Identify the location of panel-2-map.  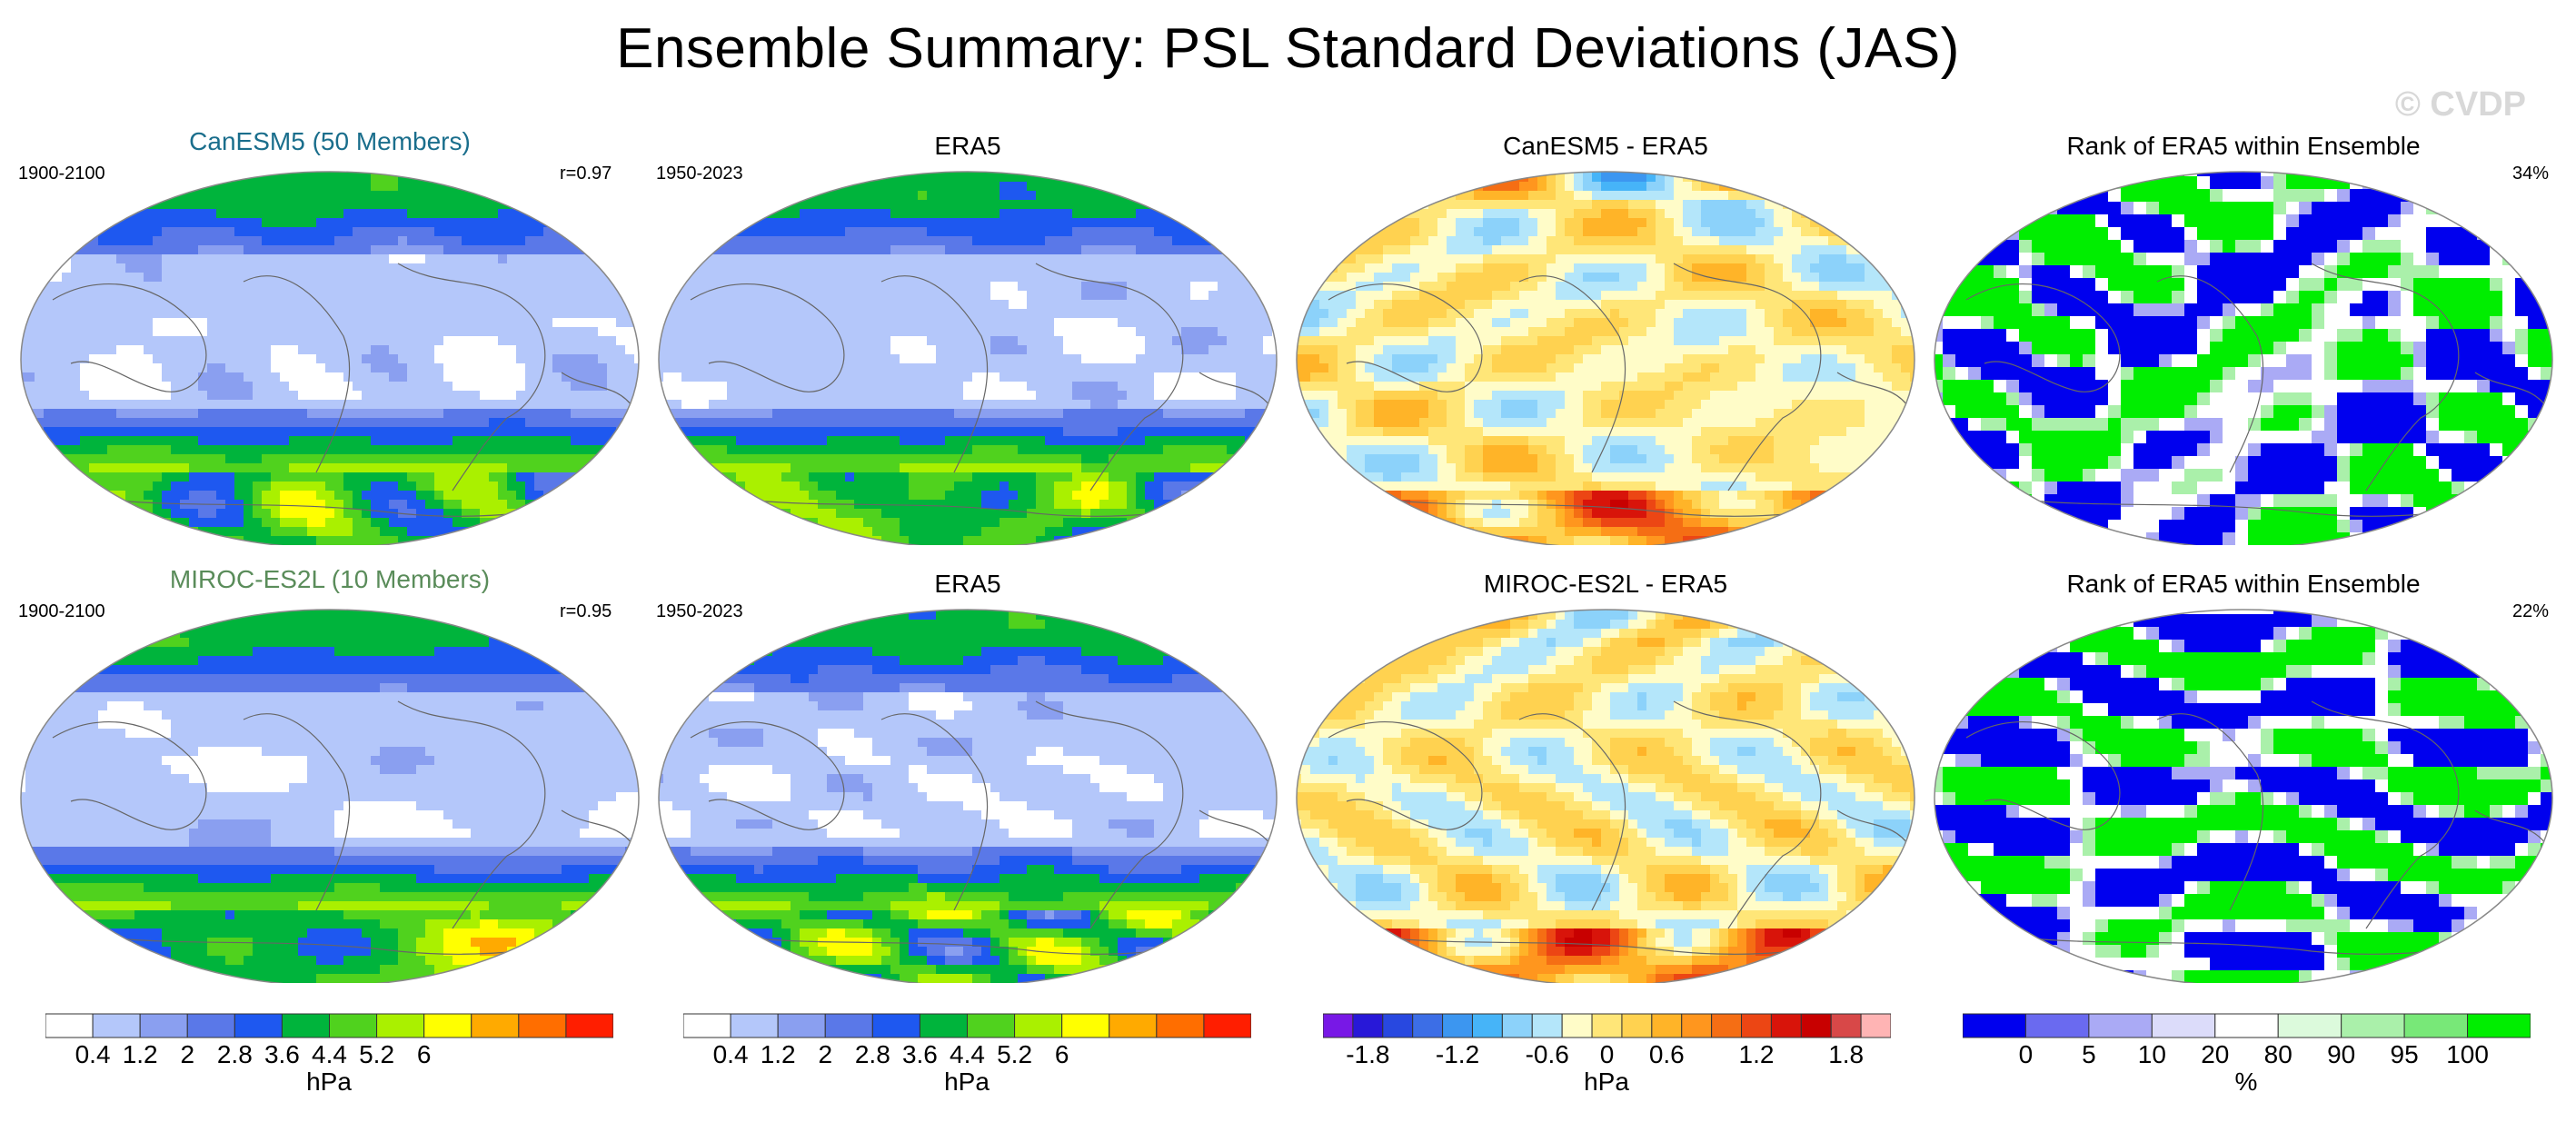
(968, 358).